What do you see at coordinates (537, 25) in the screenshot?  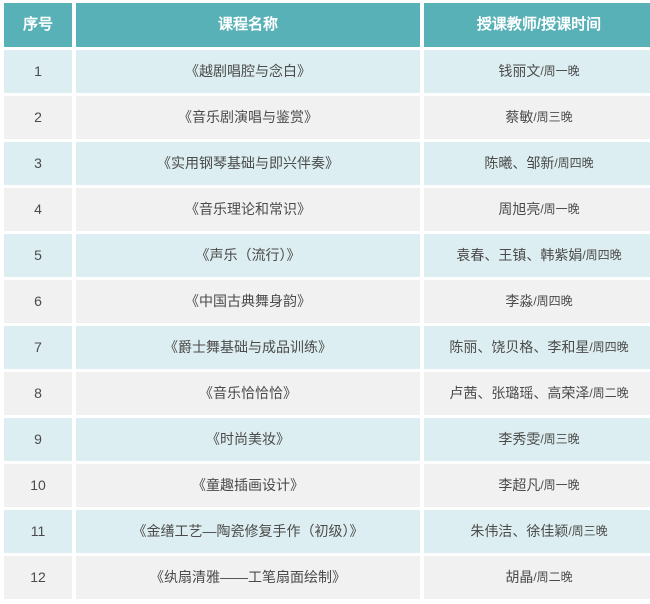 I see `header-cell-teacher-time: 授课教师/授课时间` at bounding box center [537, 25].